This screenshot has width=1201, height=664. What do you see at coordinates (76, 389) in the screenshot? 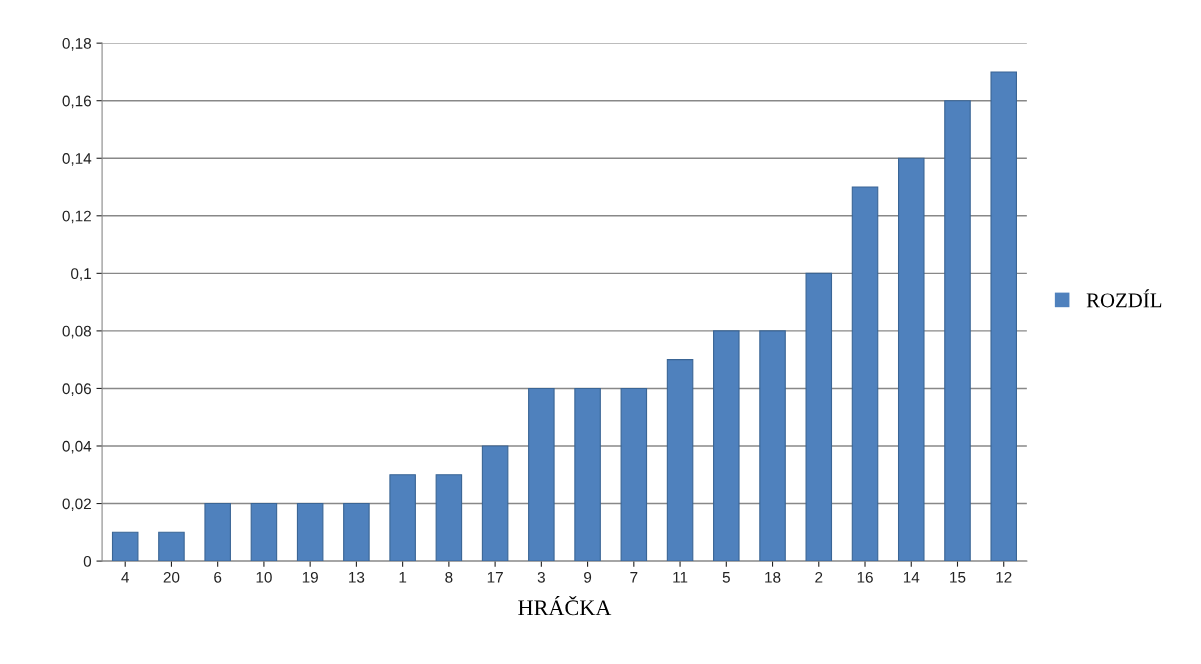
I see `y-tick-label: 0,06` at bounding box center [76, 389].